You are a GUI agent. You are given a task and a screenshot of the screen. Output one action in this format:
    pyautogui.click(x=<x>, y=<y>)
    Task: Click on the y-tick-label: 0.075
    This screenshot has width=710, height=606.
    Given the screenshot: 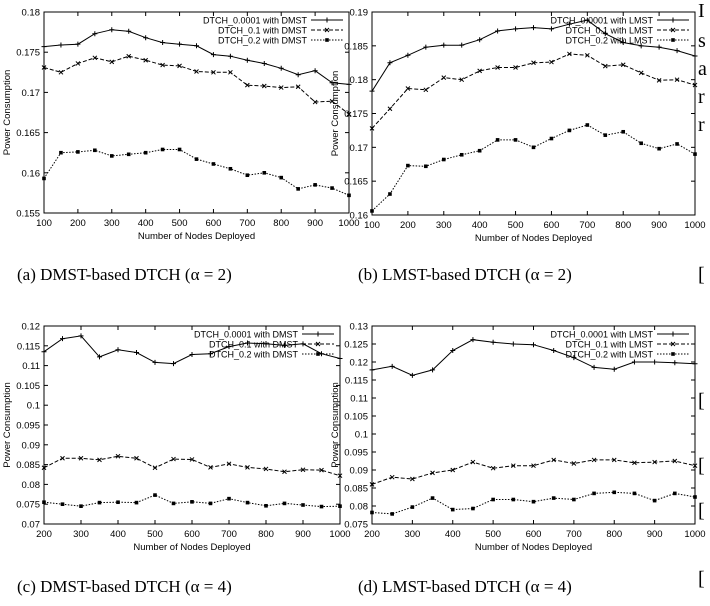 What is the action you would take?
    pyautogui.click(x=356, y=525)
    